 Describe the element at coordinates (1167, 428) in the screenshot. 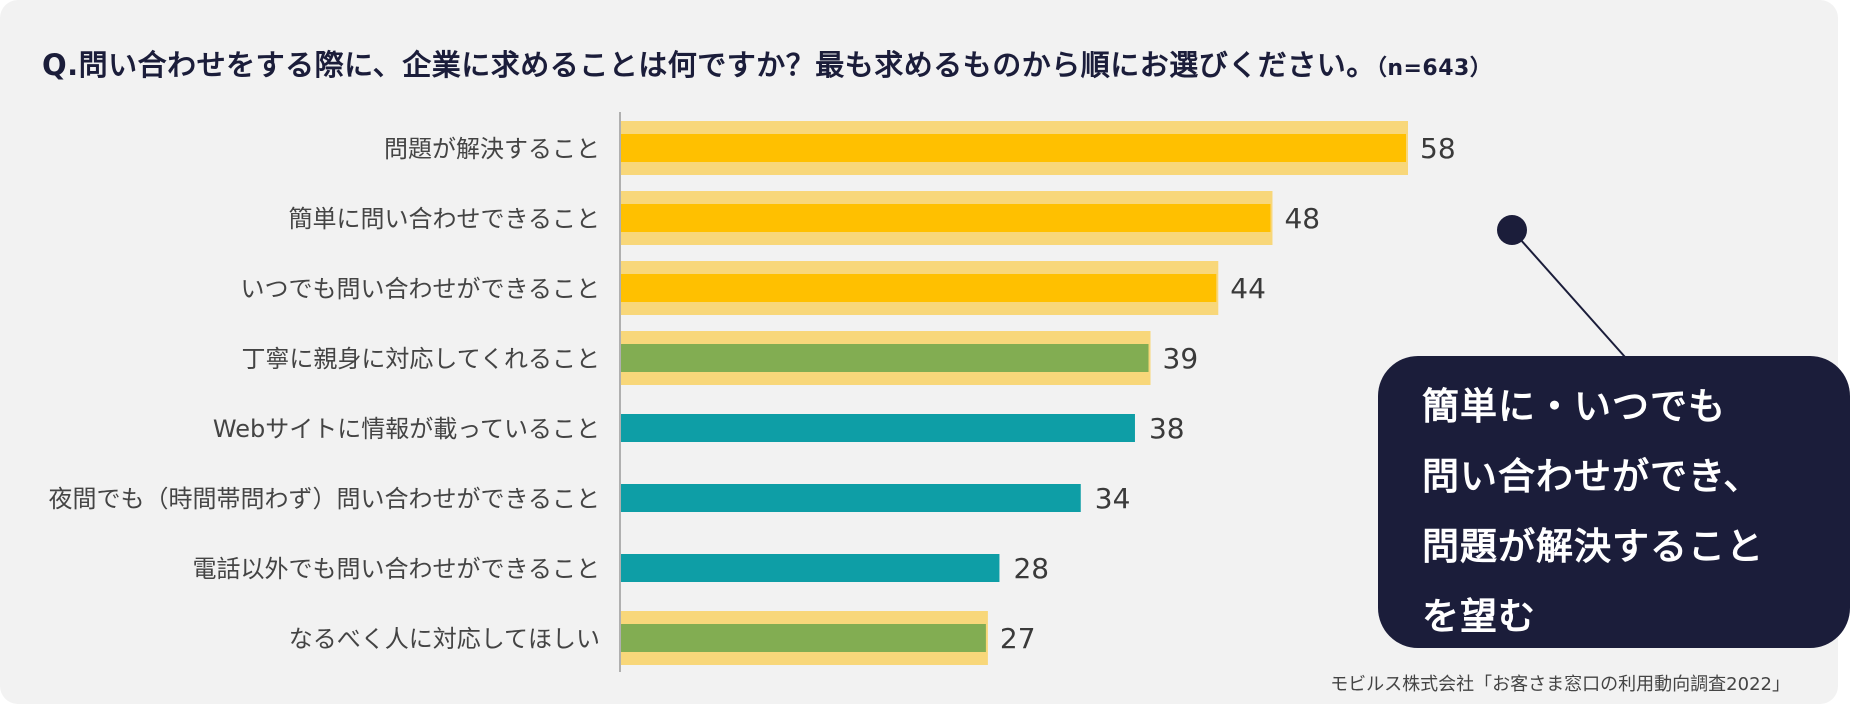

I see `value-label: 38` at that location.